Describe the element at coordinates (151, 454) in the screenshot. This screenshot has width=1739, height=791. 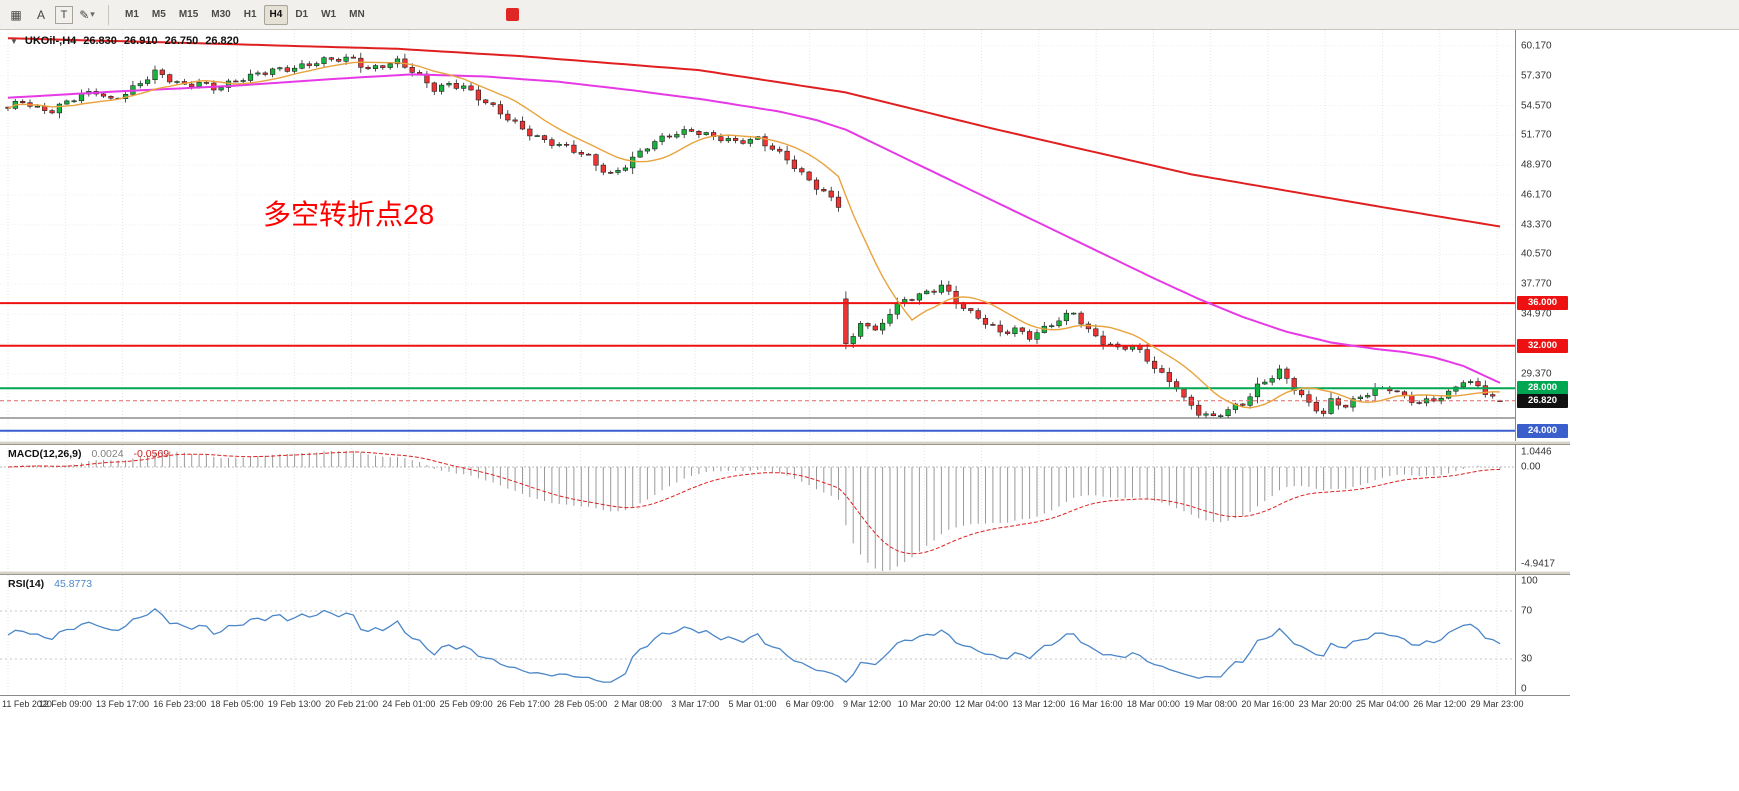
I see `macd-signal-value: -0.0569` at that location.